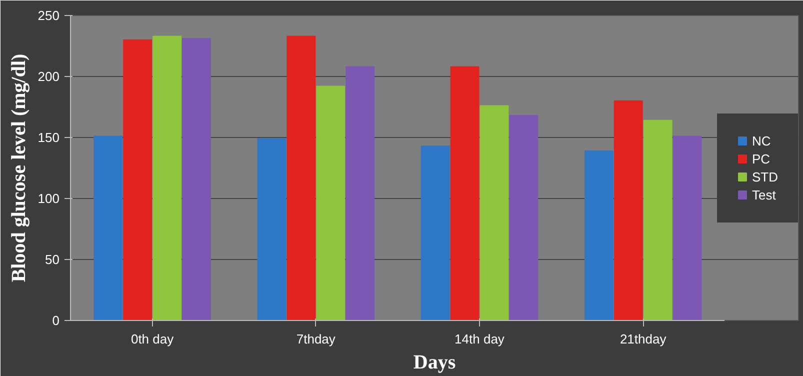 Image resolution: width=803 pixels, height=376 pixels. I want to click on y-tick-label: 150, so click(49, 137).